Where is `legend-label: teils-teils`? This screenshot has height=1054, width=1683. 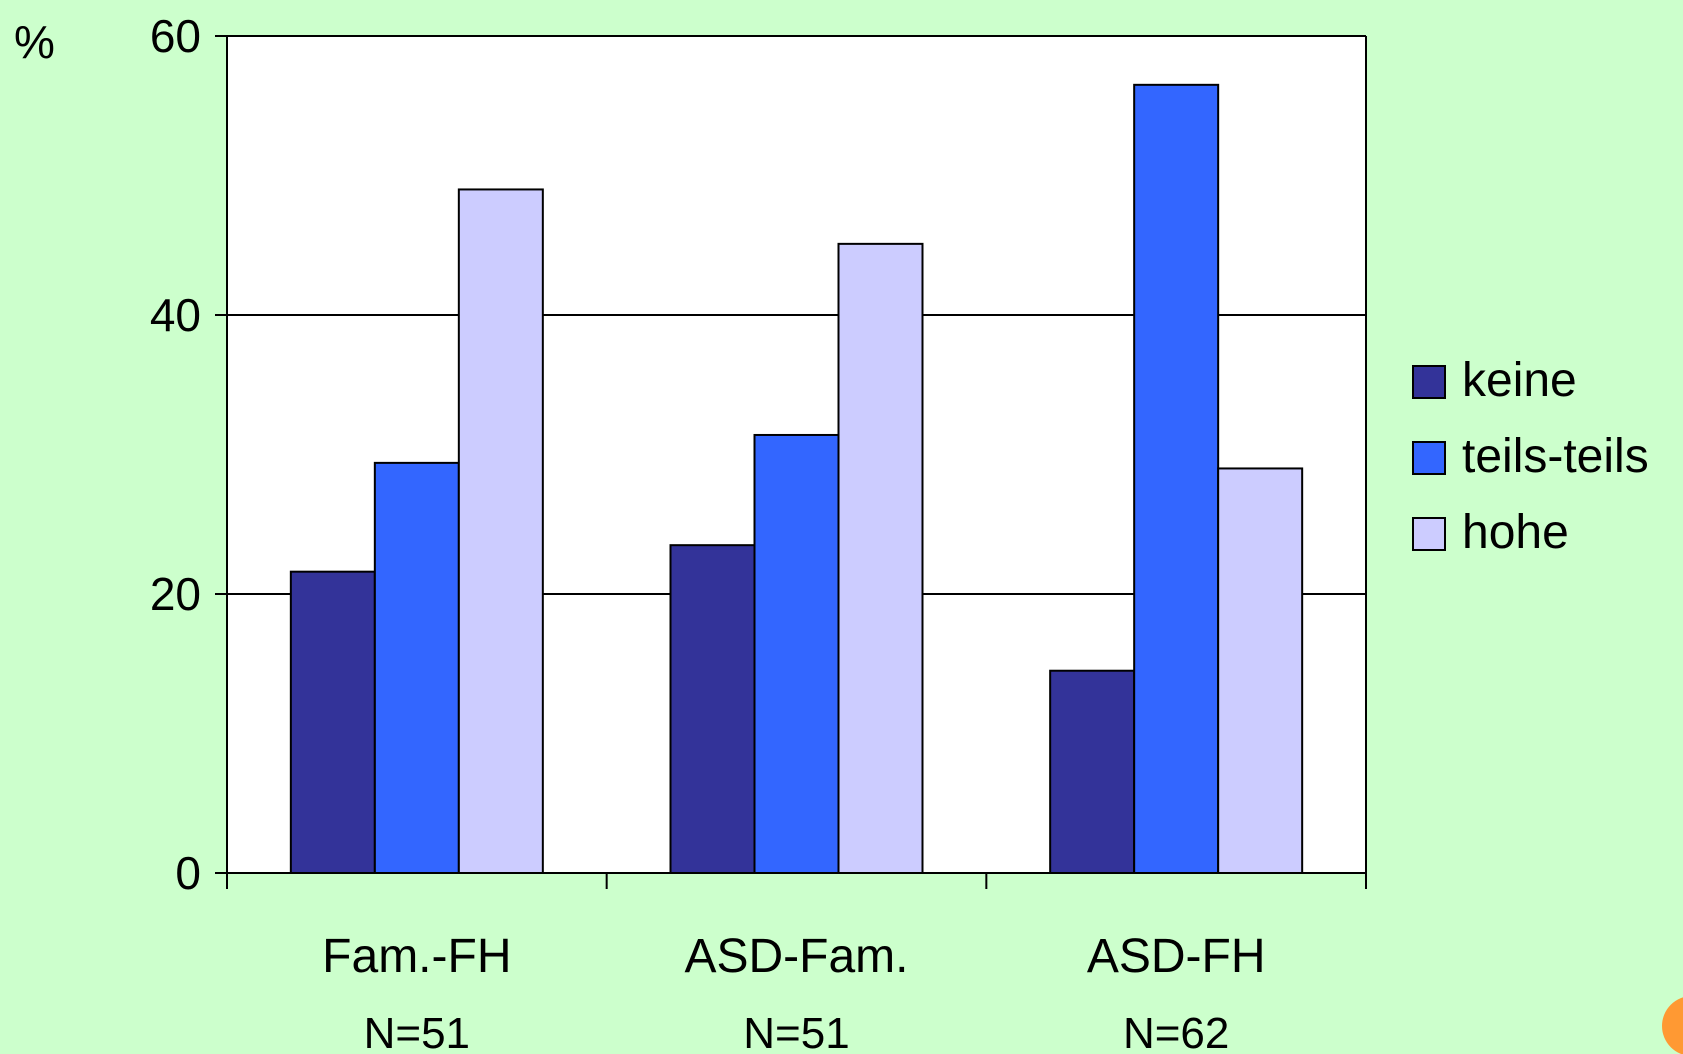 legend-label: teils-teils is located at coordinates (1555, 456).